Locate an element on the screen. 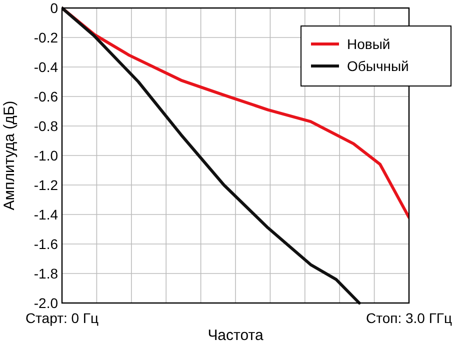 The width and height of the screenshot is (467, 346). y-tick-label: -2.0 is located at coordinates (46, 303).